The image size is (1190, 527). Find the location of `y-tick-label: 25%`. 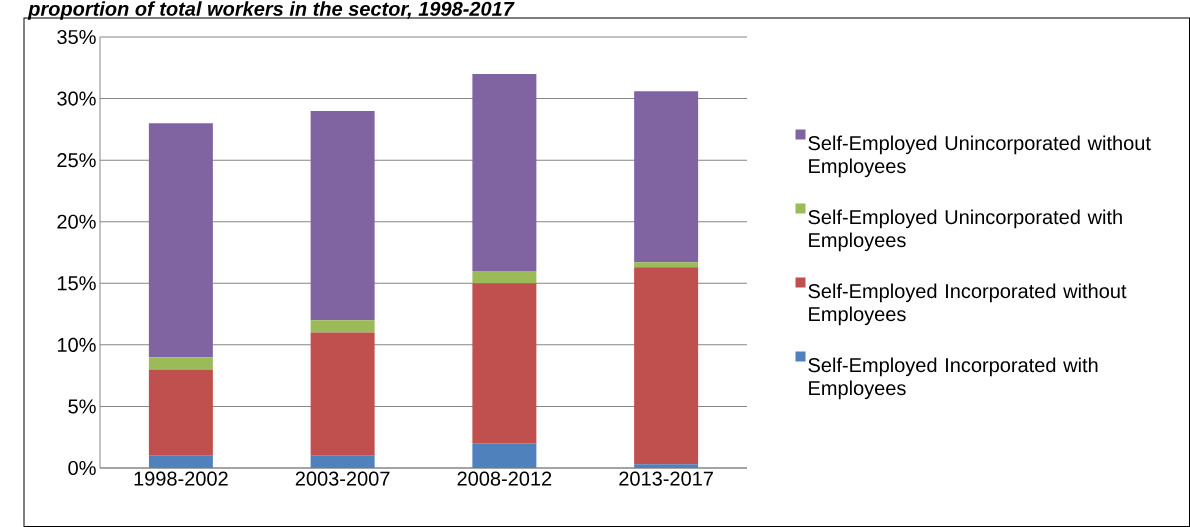

y-tick-label: 25% is located at coordinates (76, 160).